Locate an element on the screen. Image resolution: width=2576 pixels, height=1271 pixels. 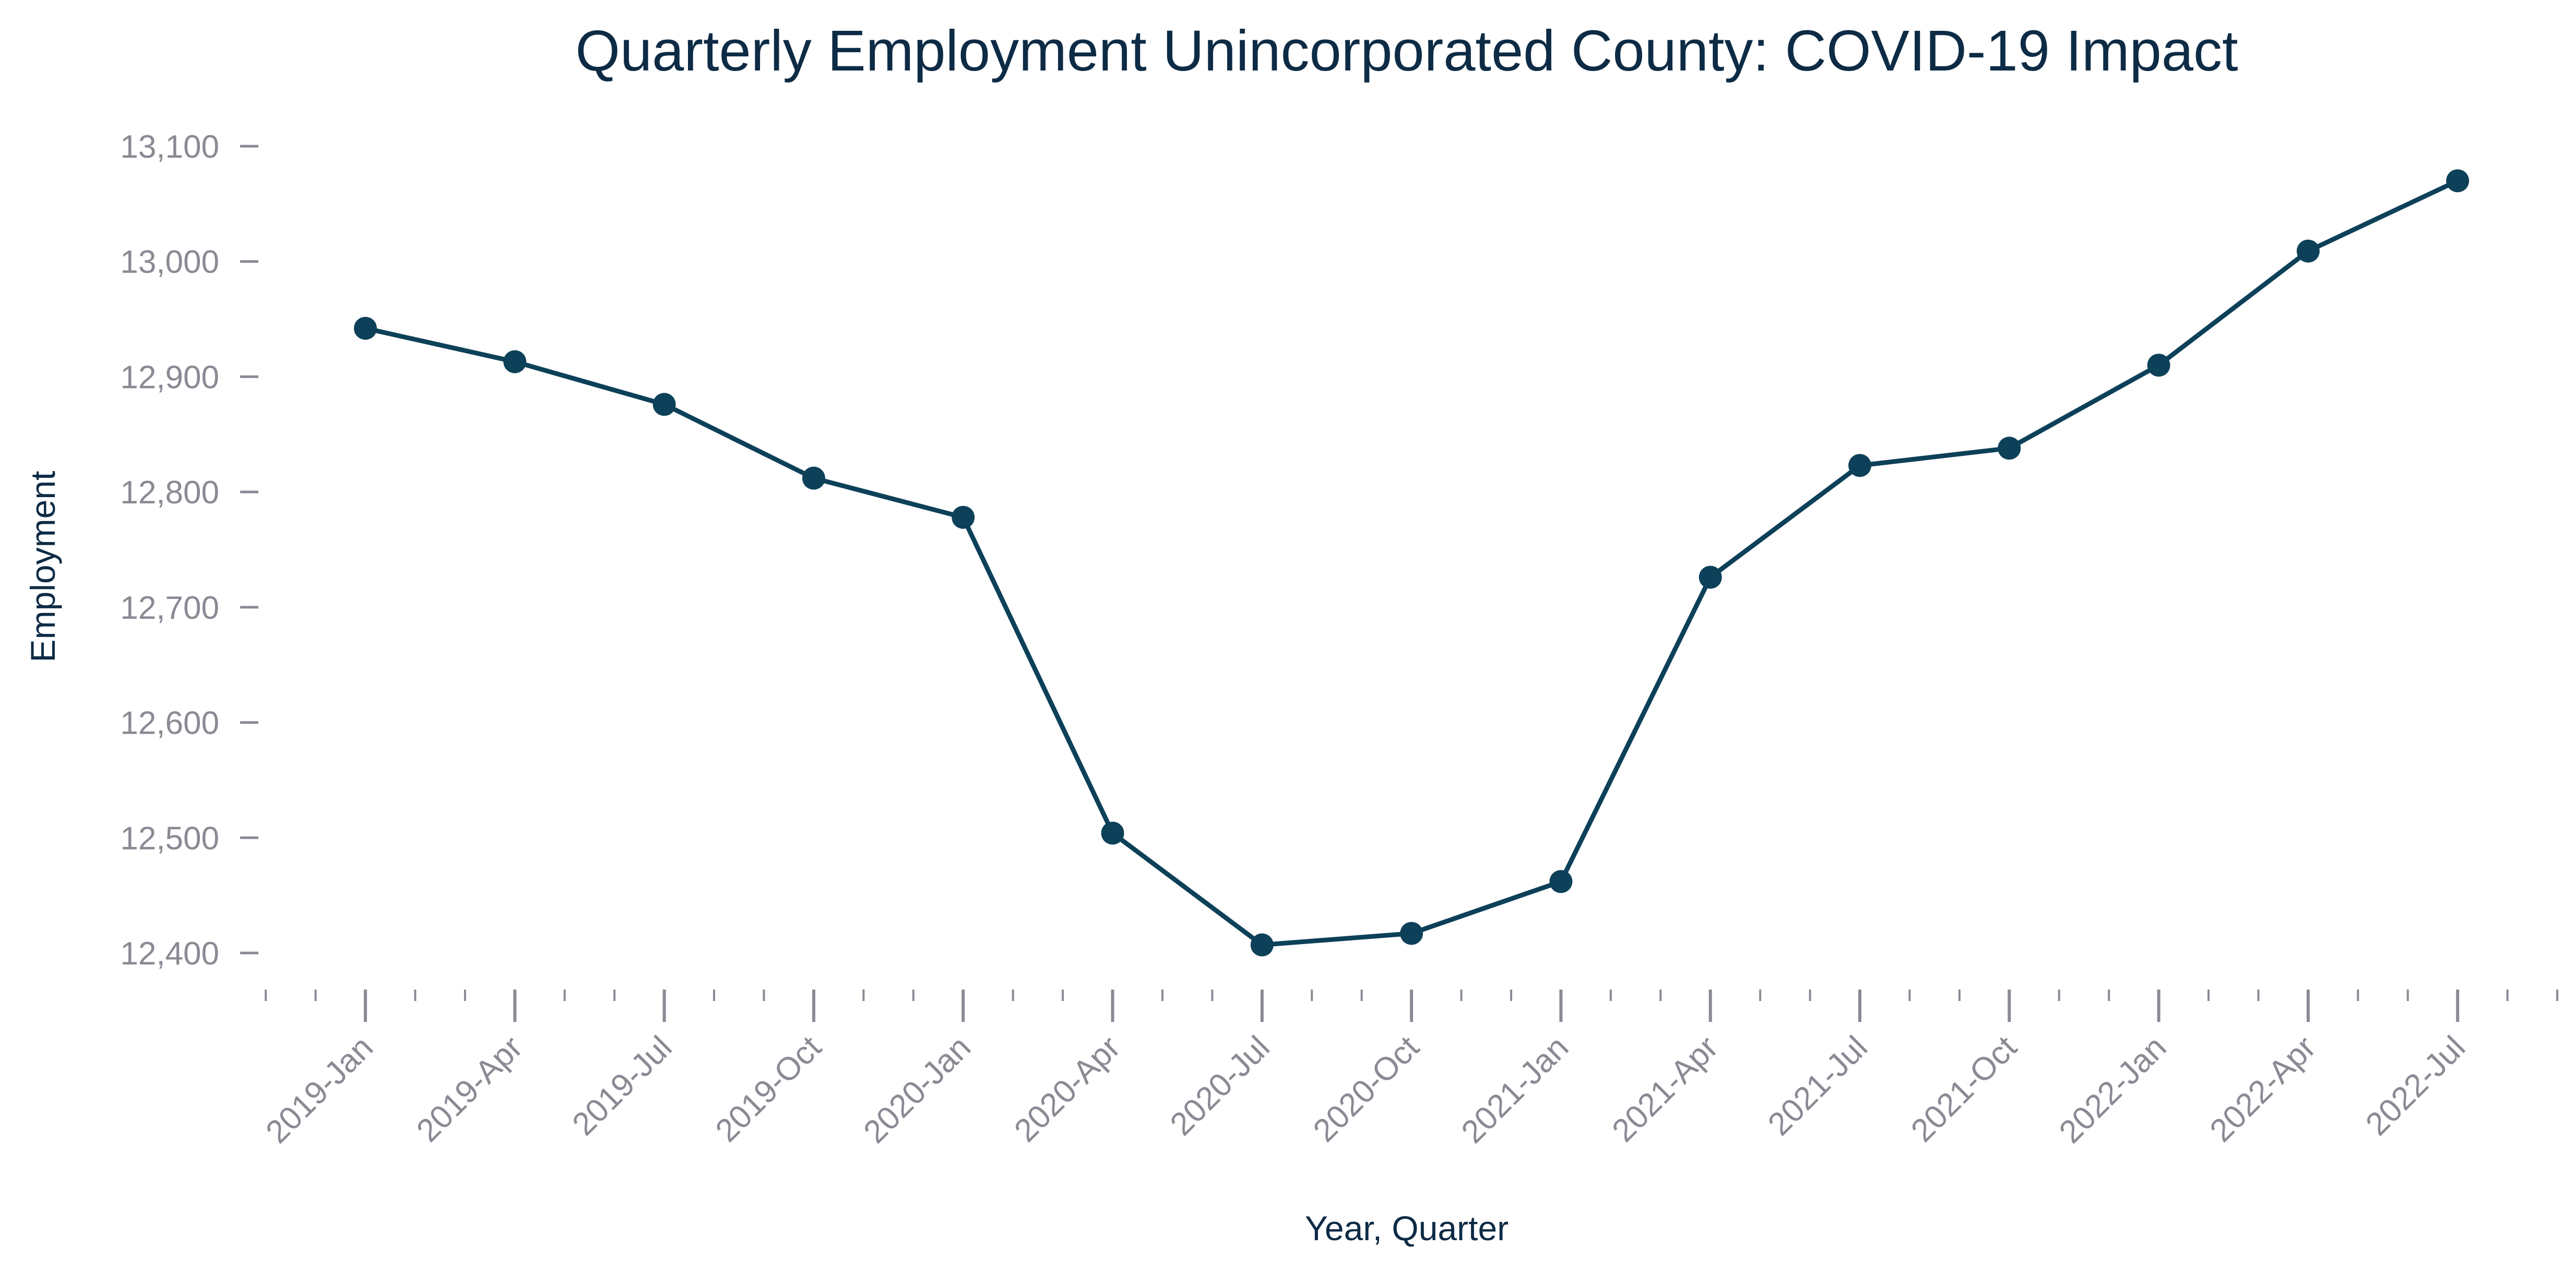
x-axis-title: Year, Quarter is located at coordinates (1407, 1228).